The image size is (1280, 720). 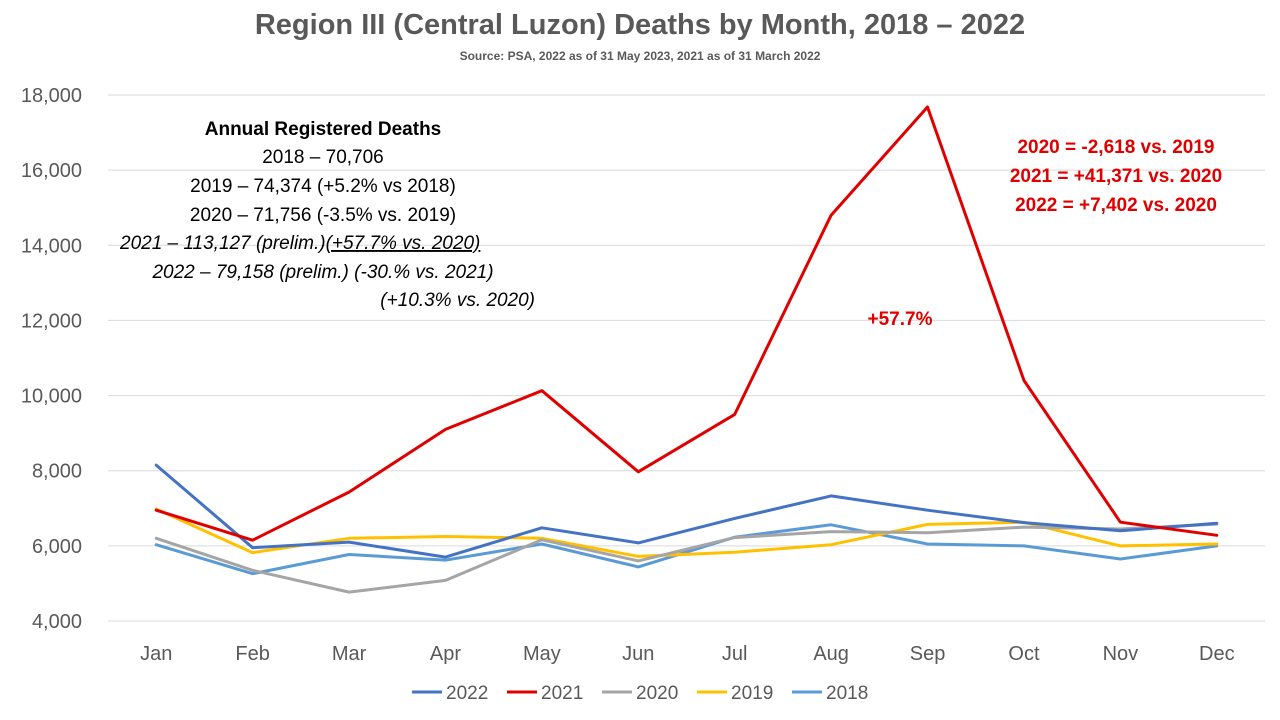 What do you see at coordinates (735, 654) in the screenshot?
I see `x-tick-label: Jul` at bounding box center [735, 654].